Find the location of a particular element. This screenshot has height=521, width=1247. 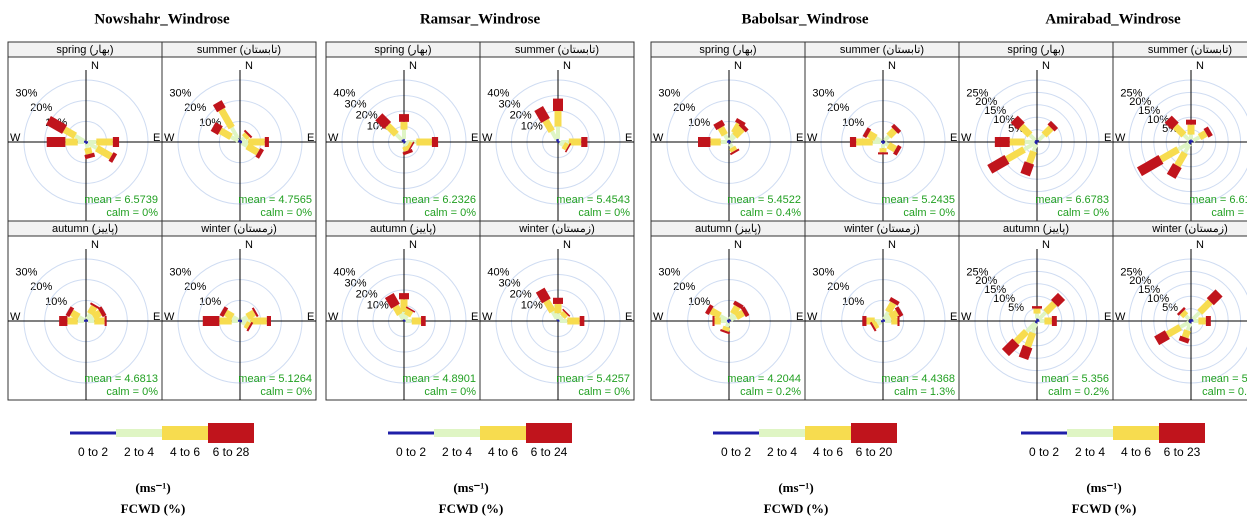

legend-label: 6 to 24 is located at coordinates (549, 452).